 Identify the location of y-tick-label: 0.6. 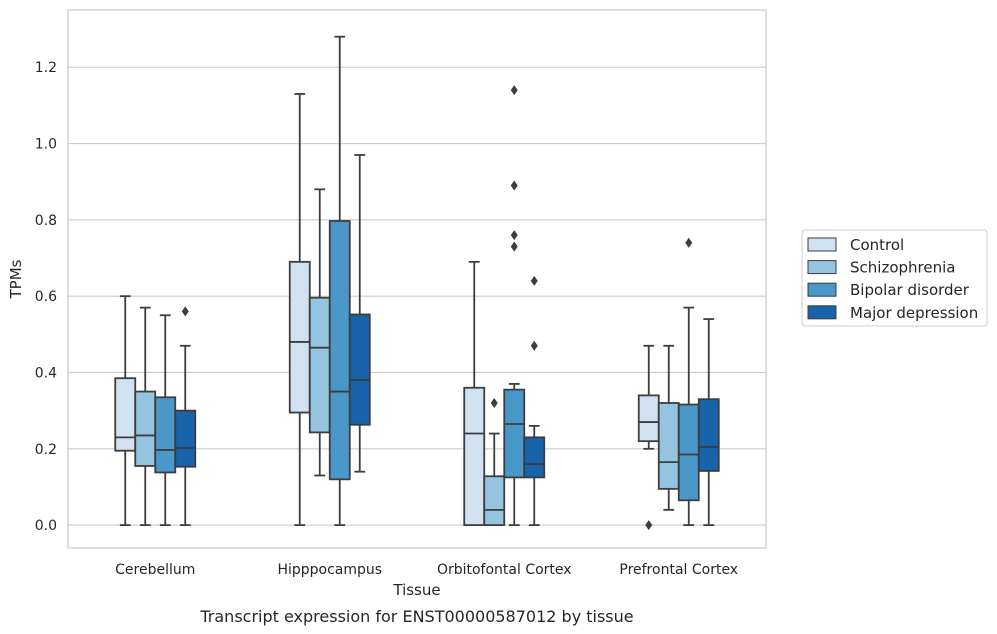
(46, 297).